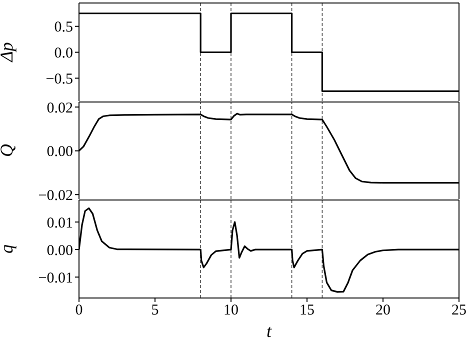 This screenshot has height=351, width=469. What do you see at coordinates (55, 196) in the screenshot?
I see `y-tick-label: −0.02` at bounding box center [55, 196].